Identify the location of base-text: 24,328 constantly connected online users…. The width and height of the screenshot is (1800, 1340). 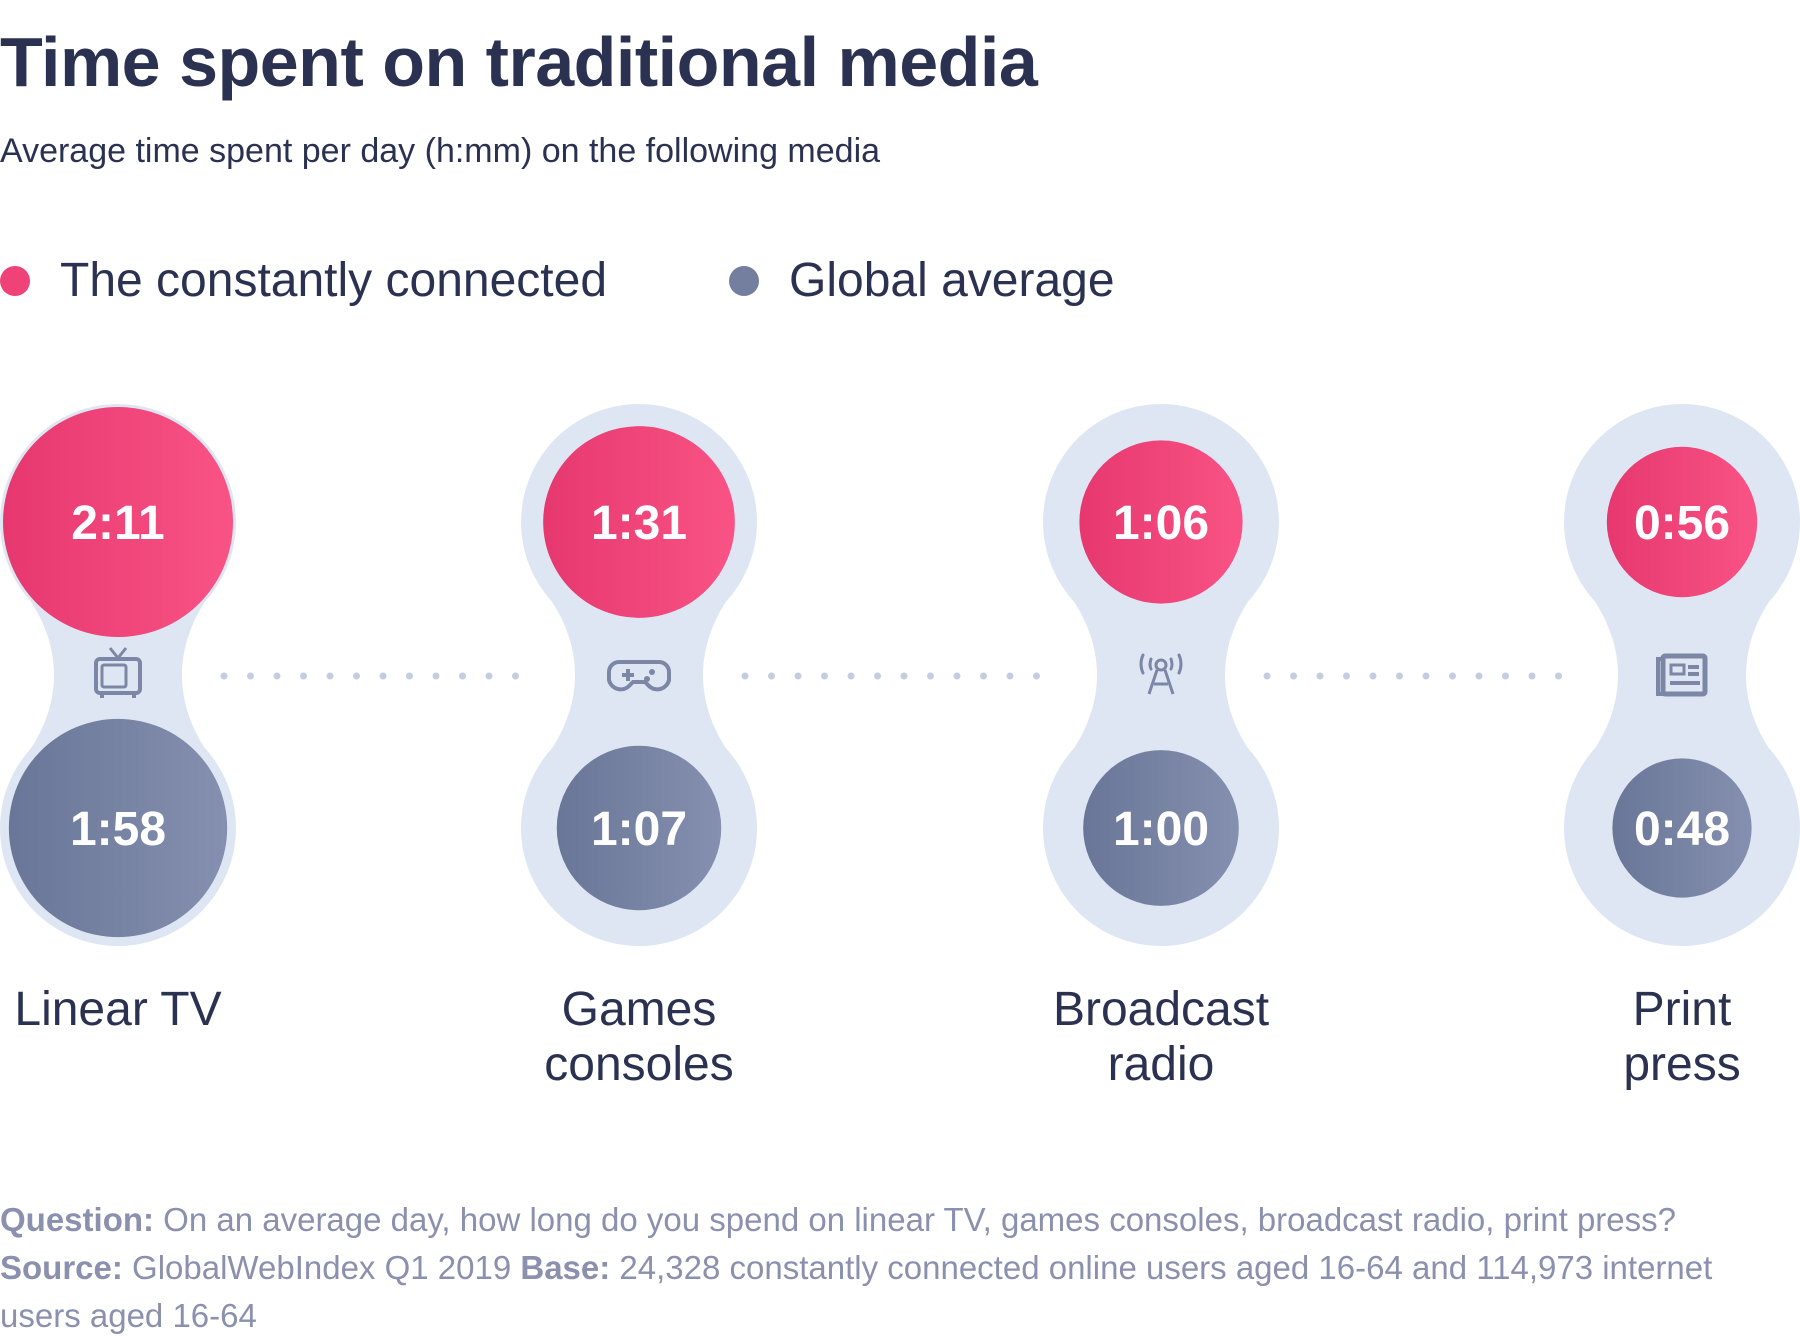
(856, 1291).